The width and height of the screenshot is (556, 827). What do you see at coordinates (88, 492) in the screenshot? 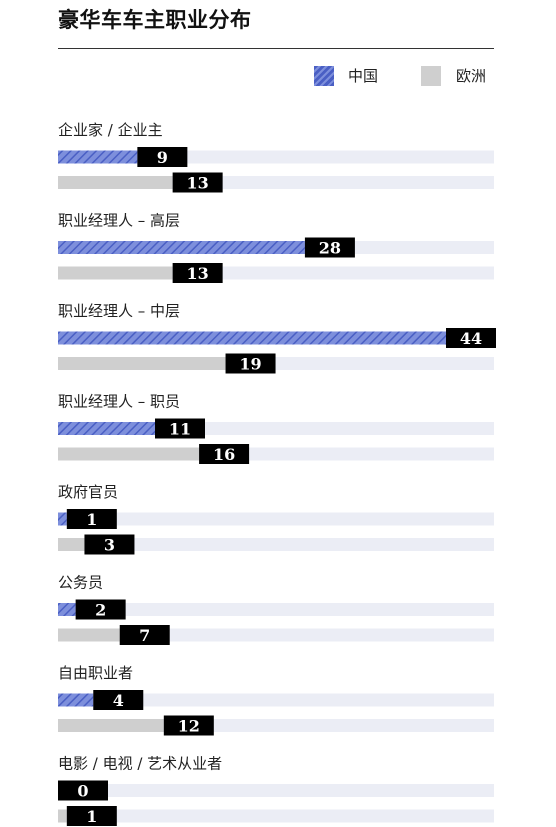
I see `category-label: 政府官员` at bounding box center [88, 492].